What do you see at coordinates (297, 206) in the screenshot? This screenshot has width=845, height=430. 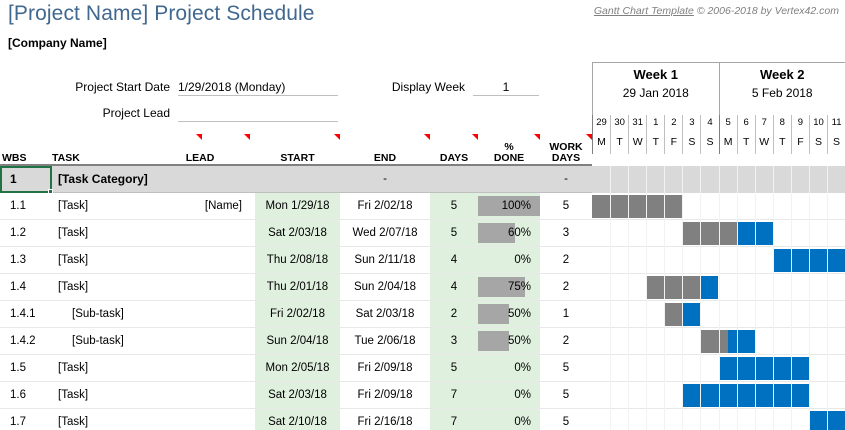 I see `cell-start: Mon 1/29/18` at bounding box center [297, 206].